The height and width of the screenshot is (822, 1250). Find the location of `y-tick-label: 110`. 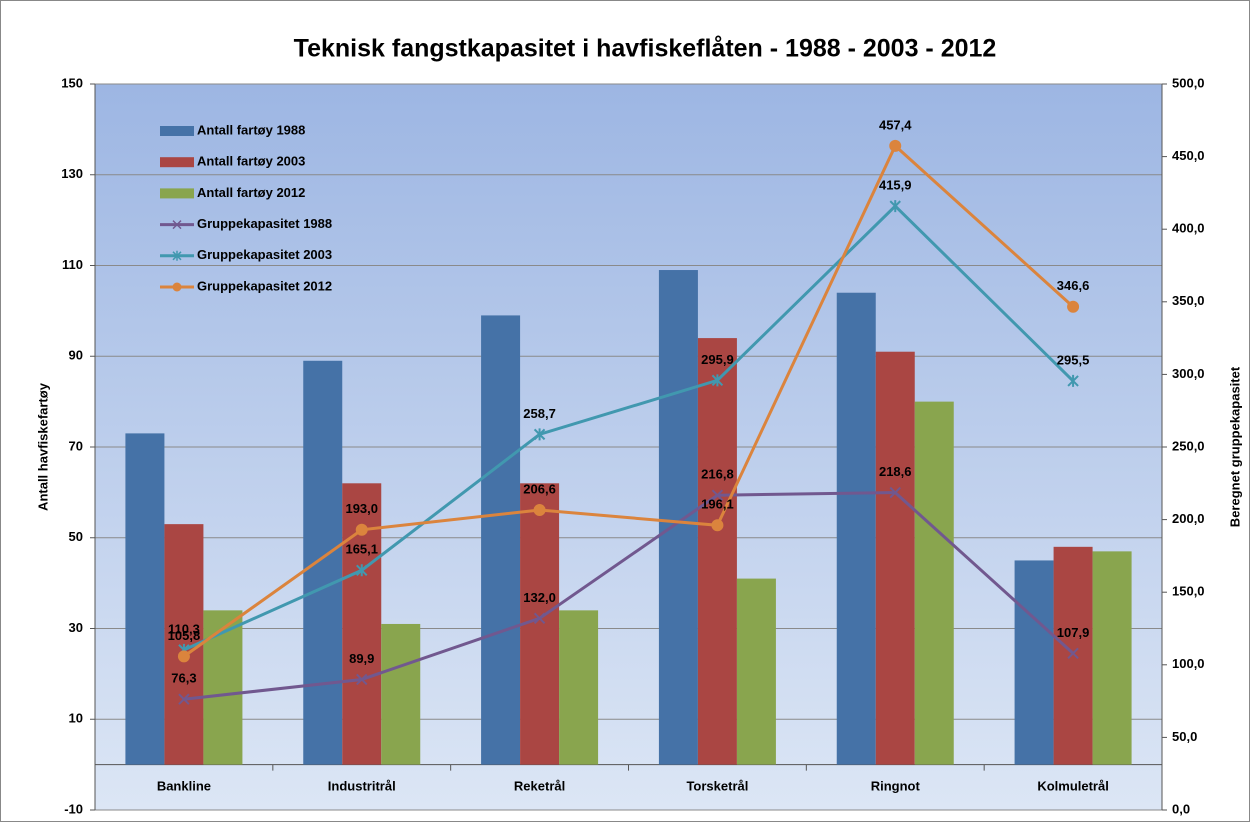

y-tick-label: 110 is located at coordinates (72, 264).